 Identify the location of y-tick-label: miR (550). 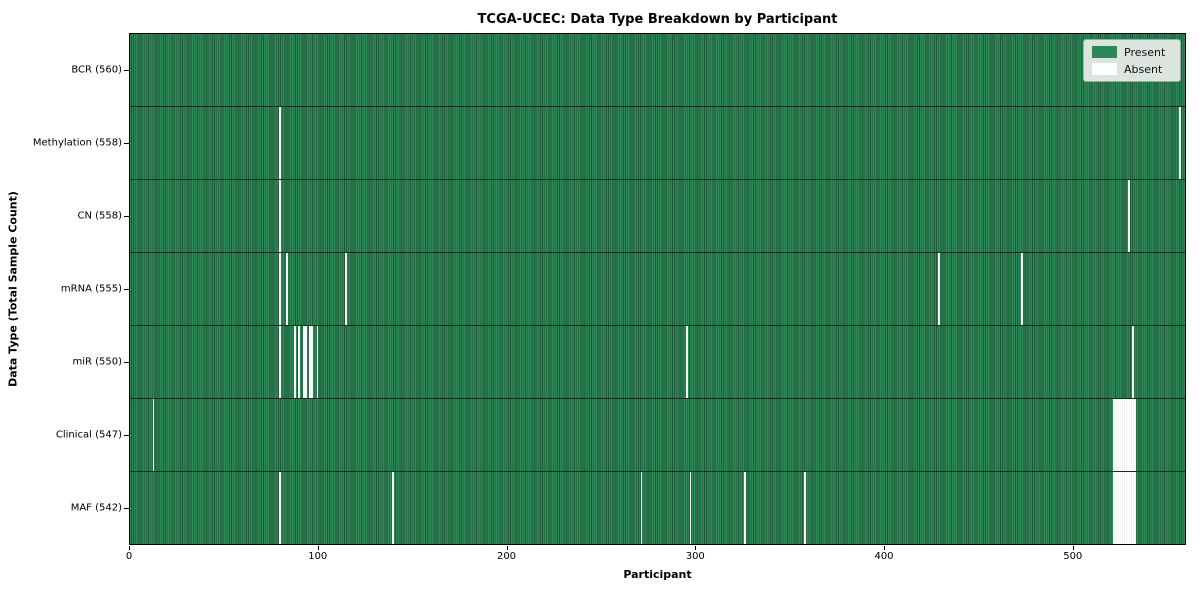
(97, 362).